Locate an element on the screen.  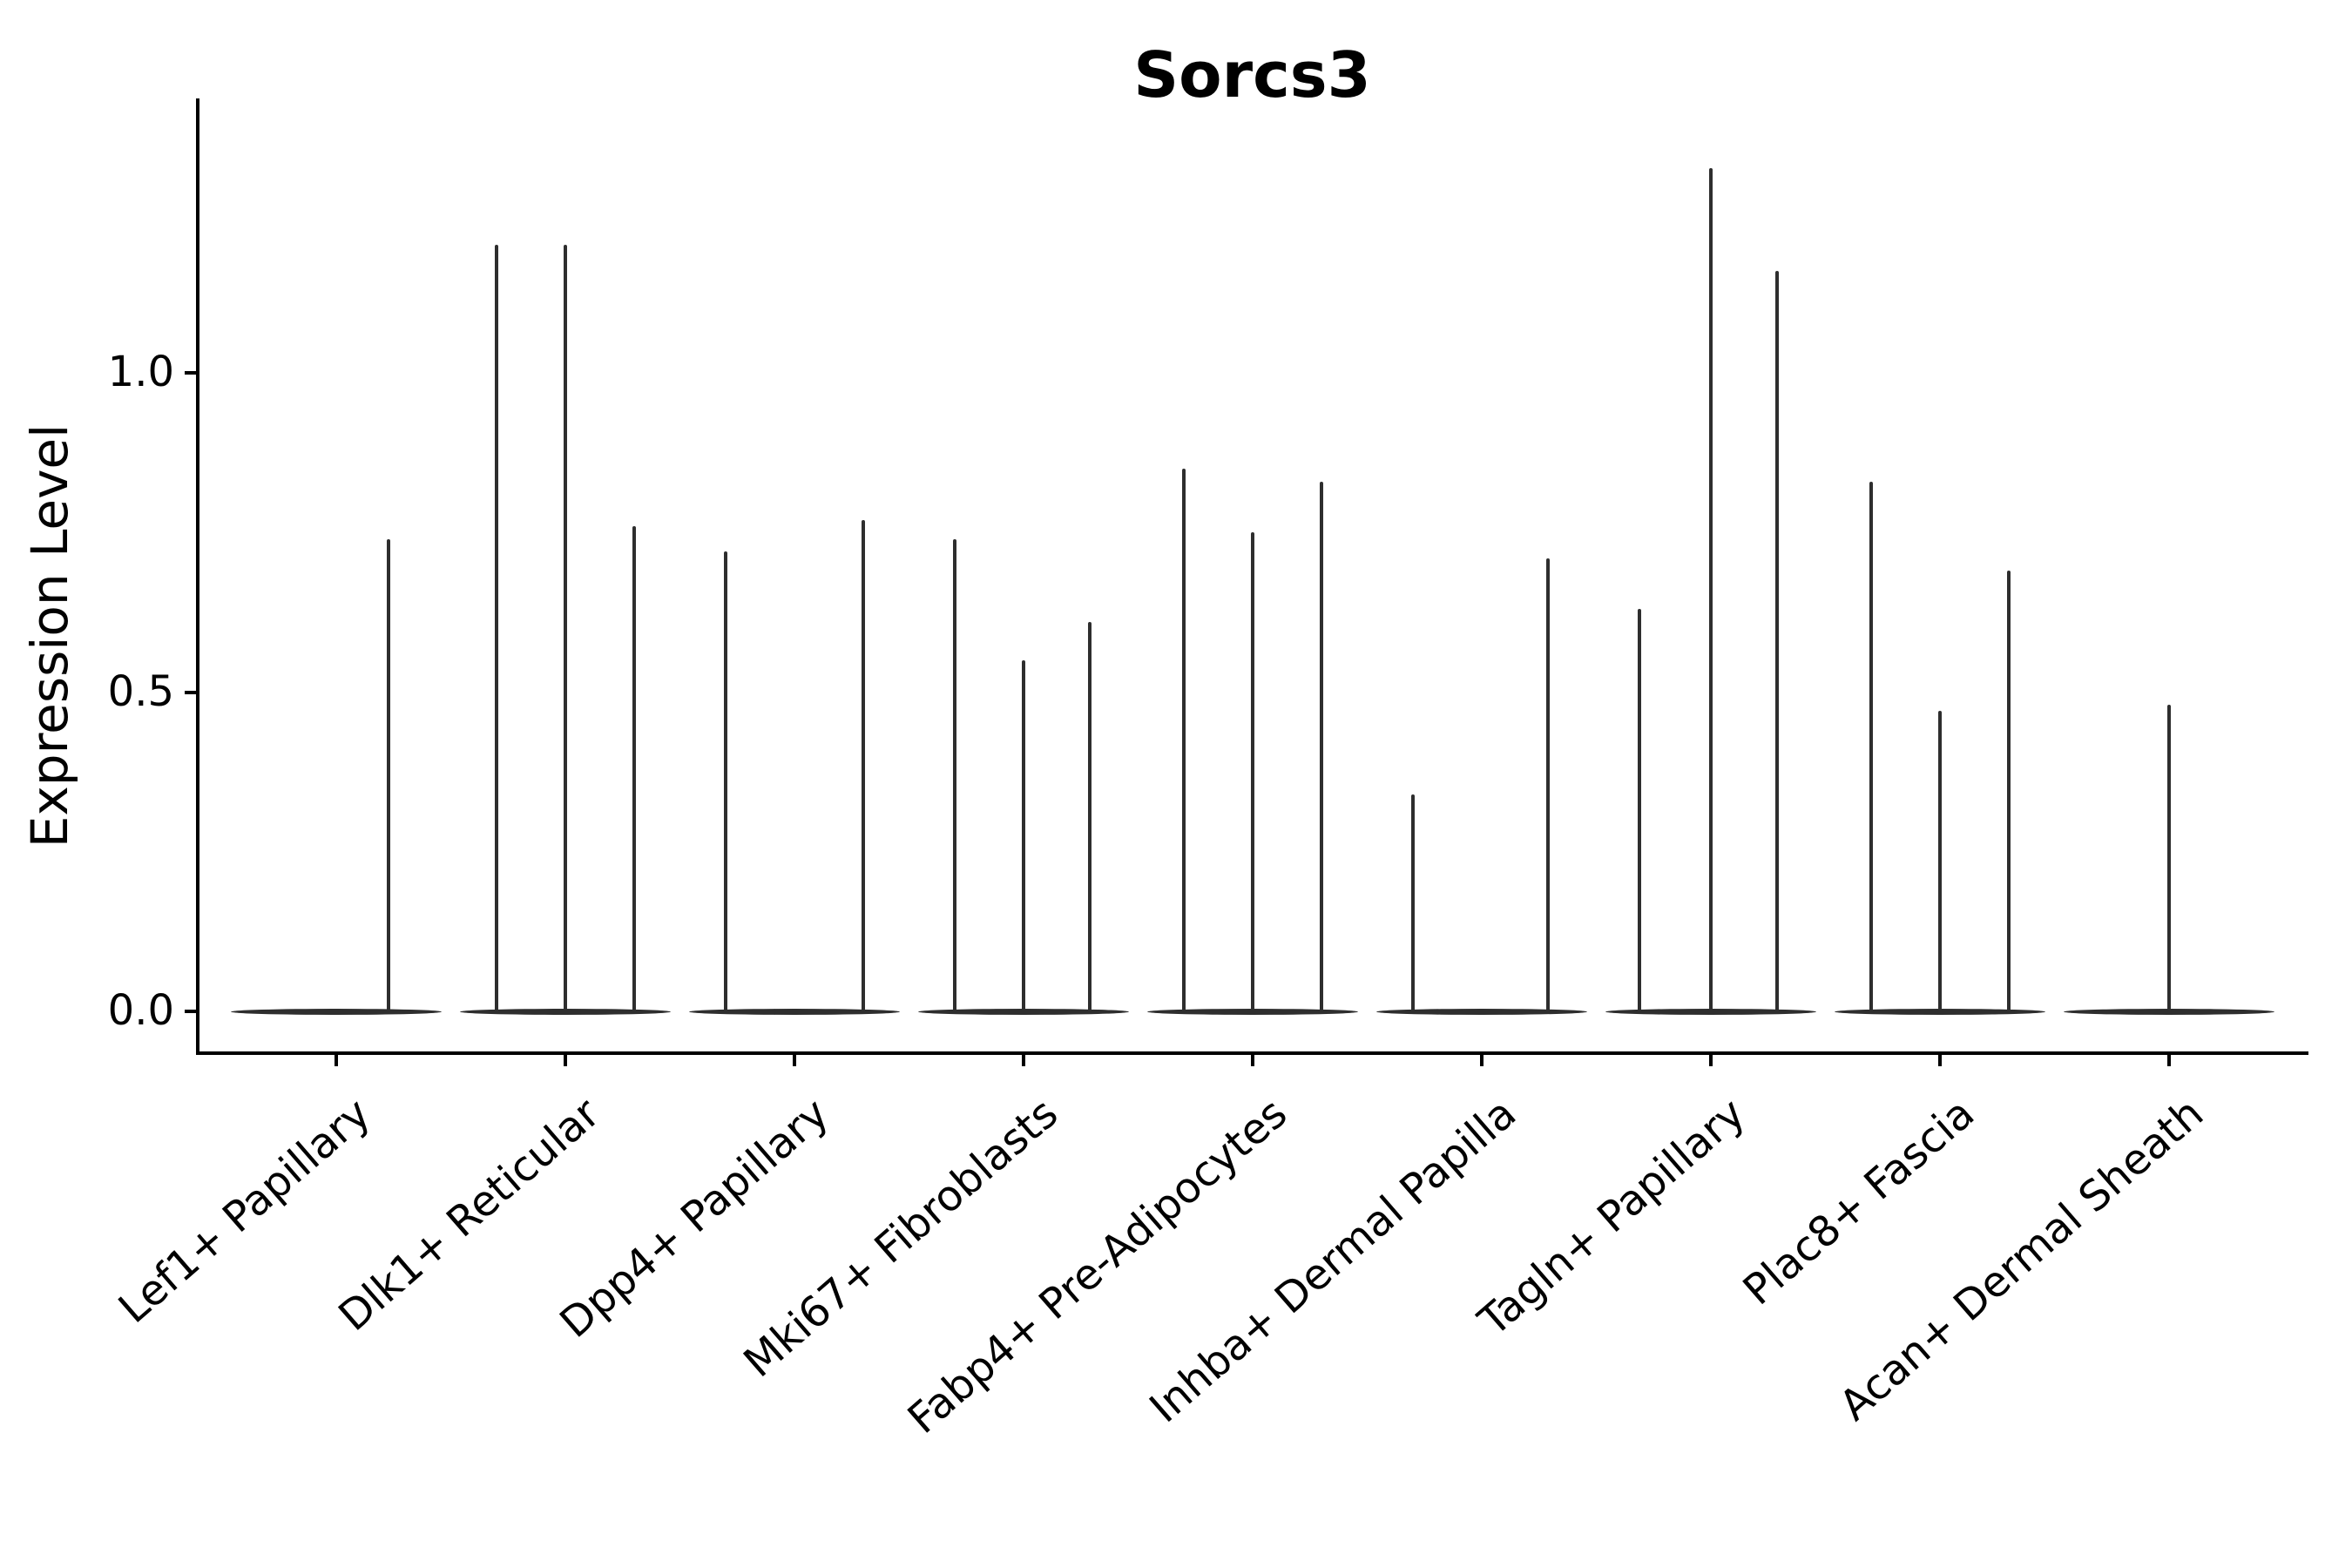
y-tick-label: 0.5 is located at coordinates (140, 691).